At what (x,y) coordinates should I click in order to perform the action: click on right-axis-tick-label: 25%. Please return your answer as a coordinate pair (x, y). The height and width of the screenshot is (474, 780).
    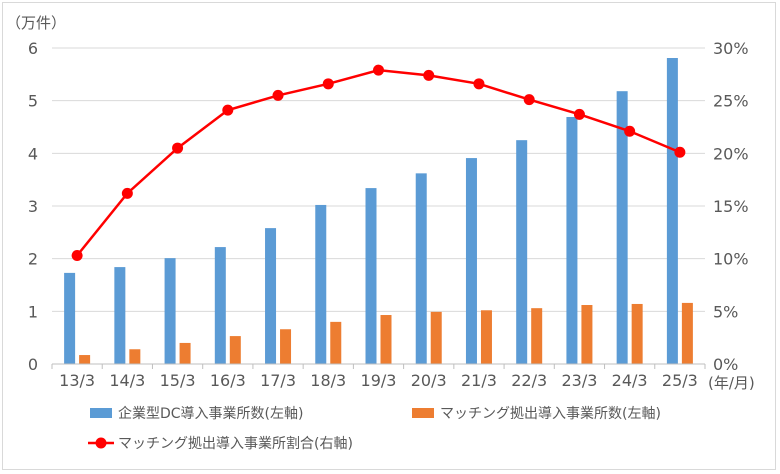
    Looking at the image, I should click on (731, 101).